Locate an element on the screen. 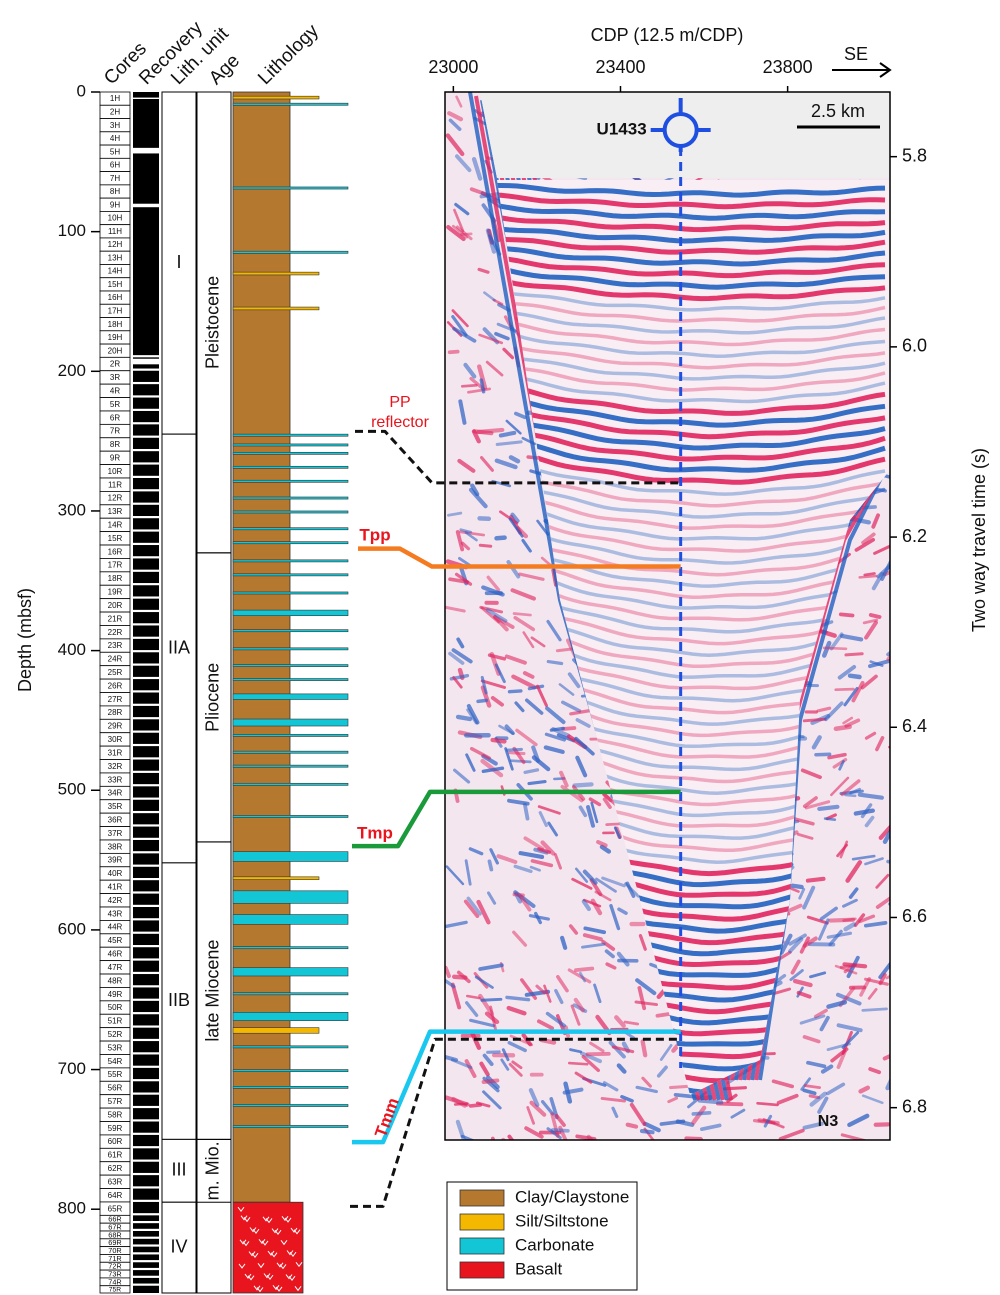 The height and width of the screenshot is (1295, 1000). core-label: 42R is located at coordinates (115, 900).